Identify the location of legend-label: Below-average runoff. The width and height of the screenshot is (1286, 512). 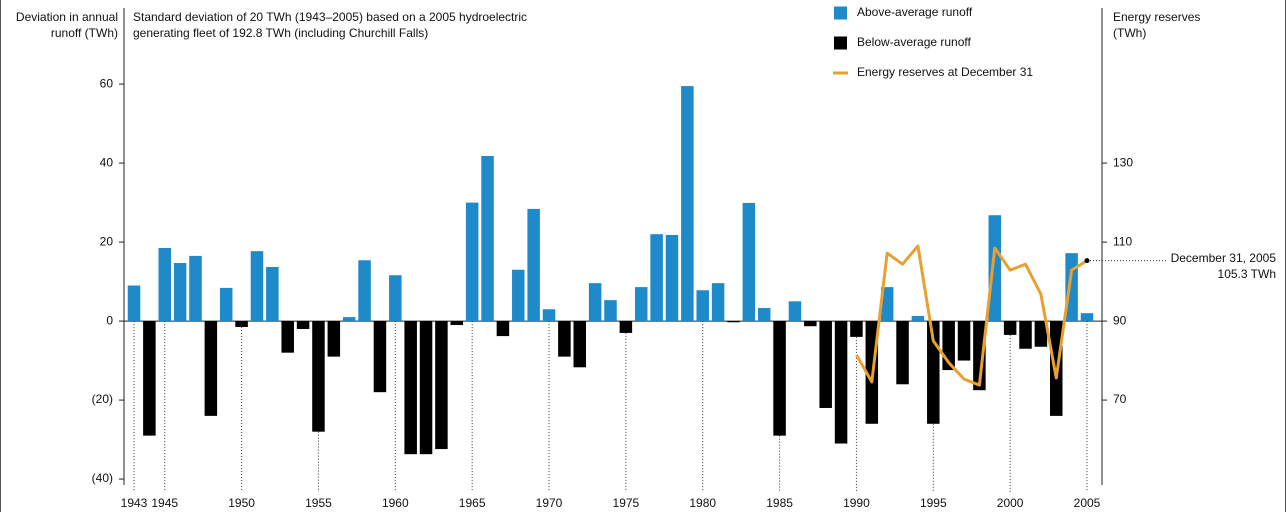
(914, 42).